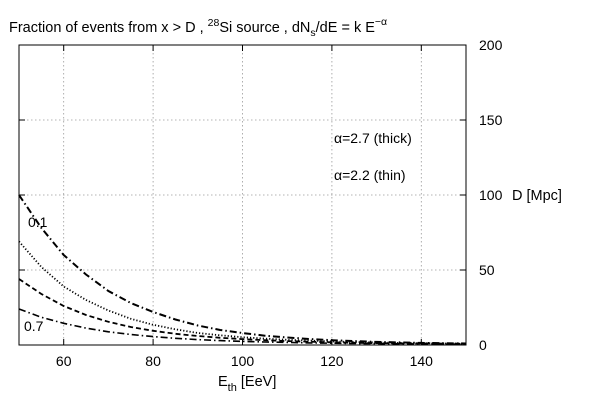  I want to click on x-tick-label-1: 80, so click(153, 361).